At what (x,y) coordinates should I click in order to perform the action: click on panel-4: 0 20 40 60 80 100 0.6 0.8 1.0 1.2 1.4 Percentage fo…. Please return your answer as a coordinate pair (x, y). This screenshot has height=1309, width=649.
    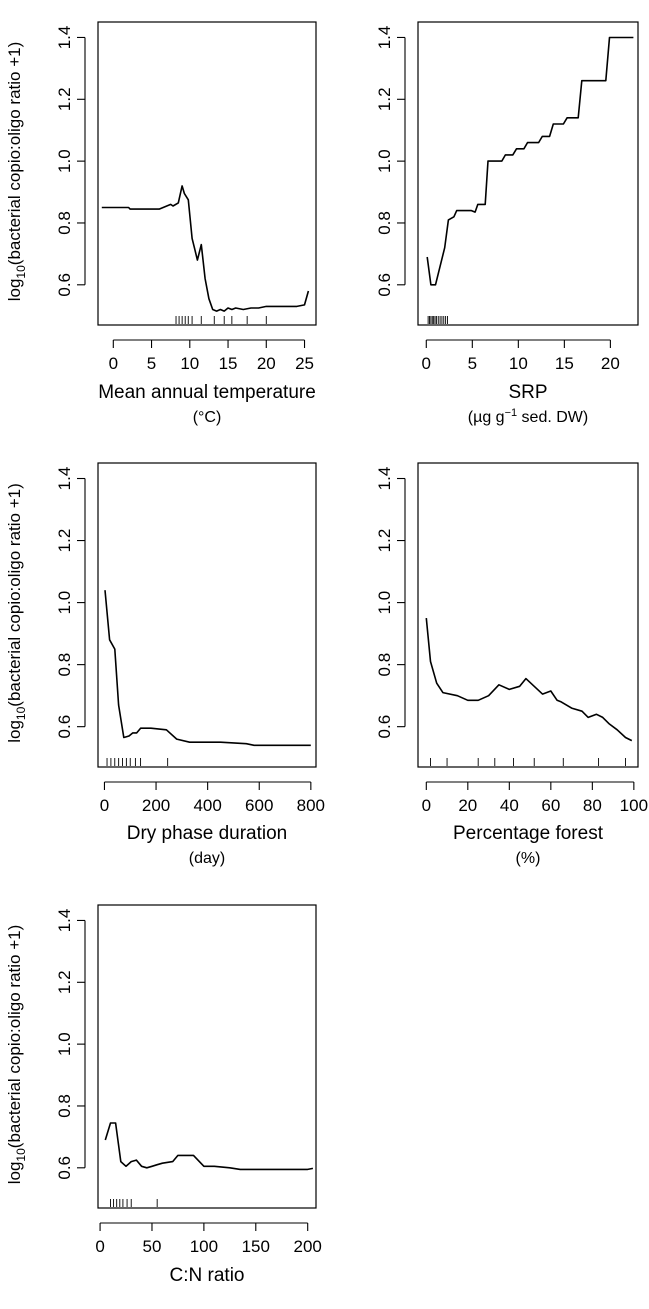
    Looking at the image, I should click on (511, 664).